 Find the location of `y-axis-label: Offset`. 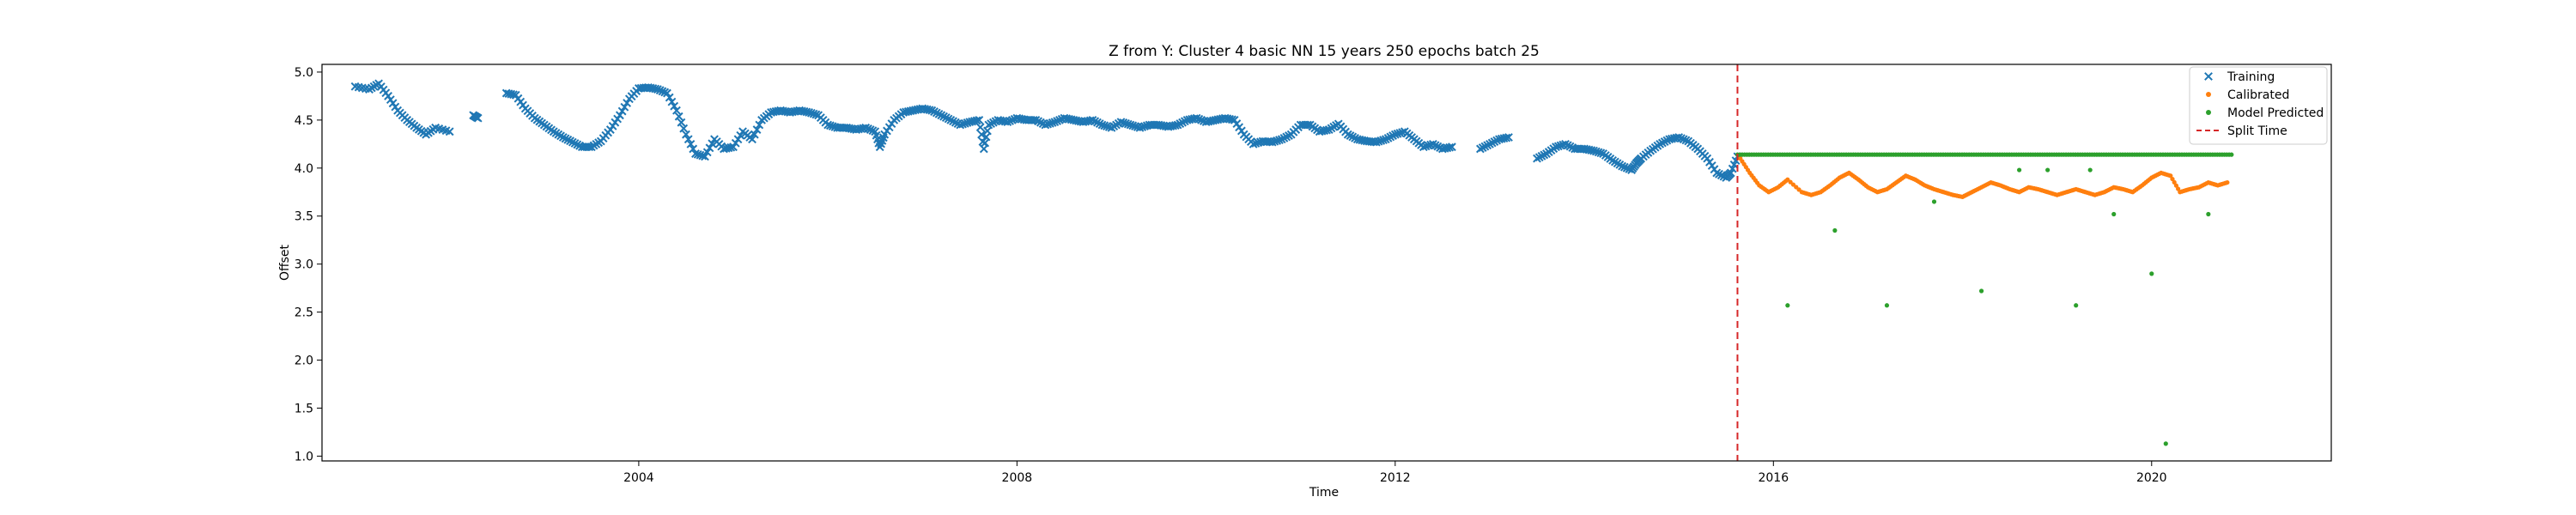

y-axis-label: Offset is located at coordinates (285, 262).